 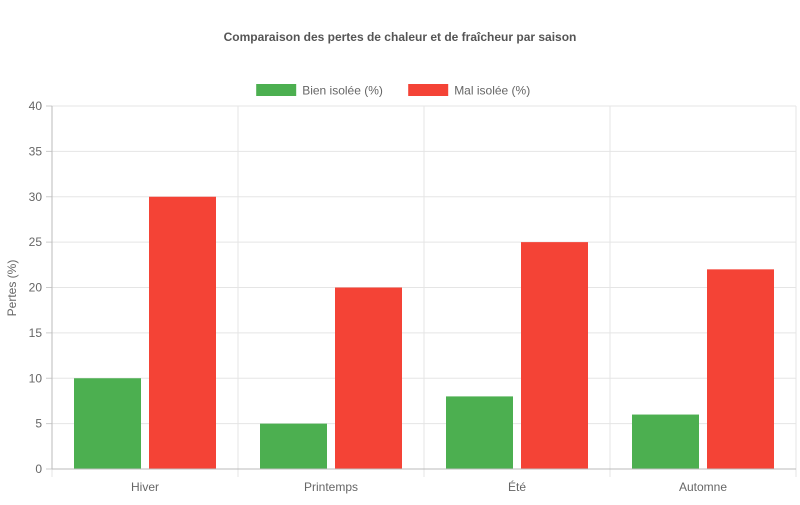 I want to click on y-tick-labels: 0 5 10 15 20 25 30 35 40, so click(x=36, y=287).